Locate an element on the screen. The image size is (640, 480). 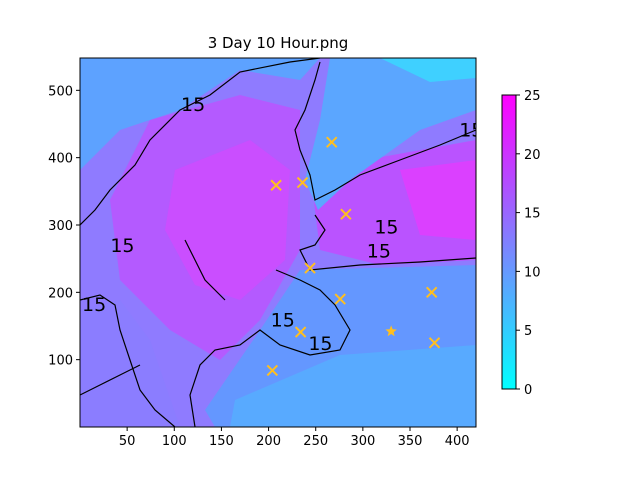
colorbar is located at coordinates (509, 242).